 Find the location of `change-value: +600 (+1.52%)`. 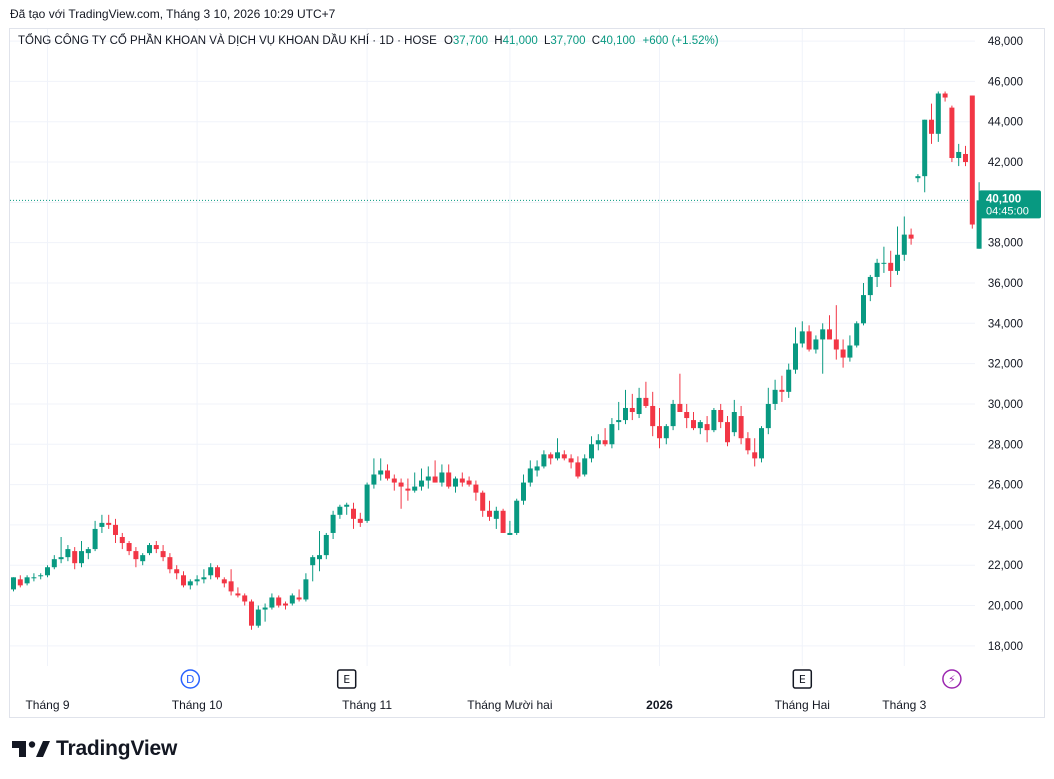

change-value: +600 (+1.52%) is located at coordinates (680, 41).